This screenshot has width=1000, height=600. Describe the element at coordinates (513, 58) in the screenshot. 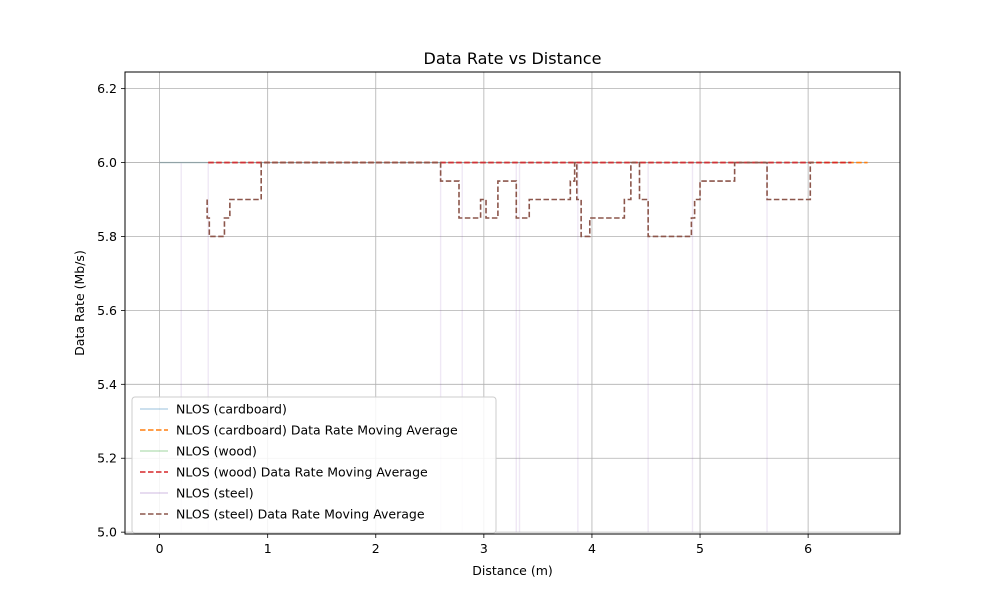

I see `chart-title: Data Rate vs Distance` at that location.